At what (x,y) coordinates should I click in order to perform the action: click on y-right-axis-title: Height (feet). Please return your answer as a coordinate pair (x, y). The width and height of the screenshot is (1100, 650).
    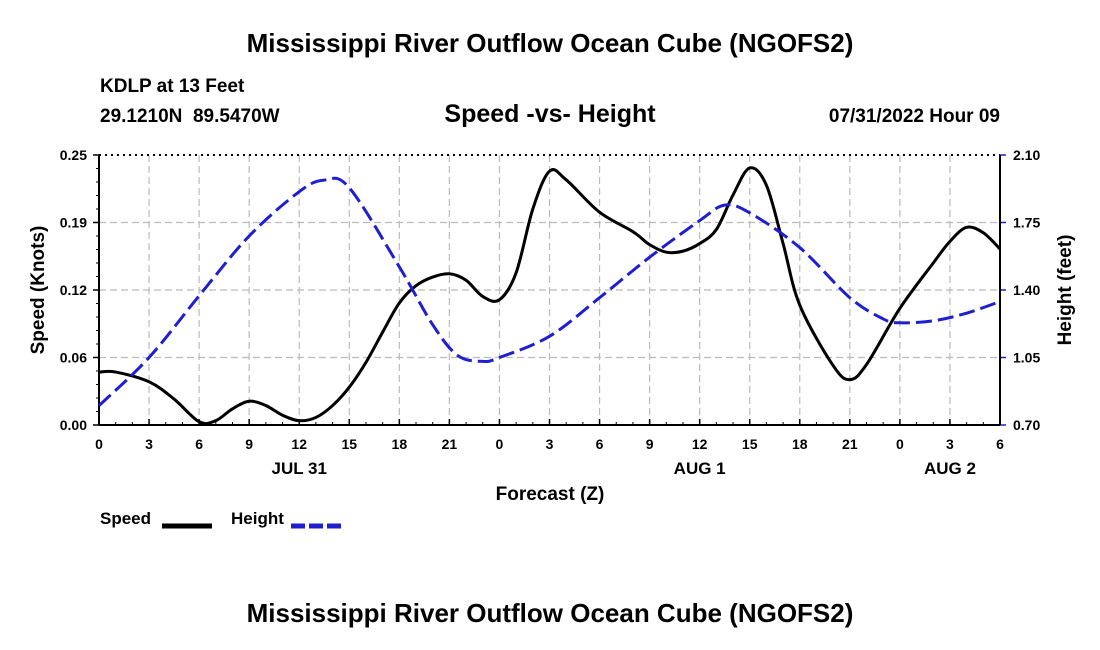
    Looking at the image, I should click on (1065, 290).